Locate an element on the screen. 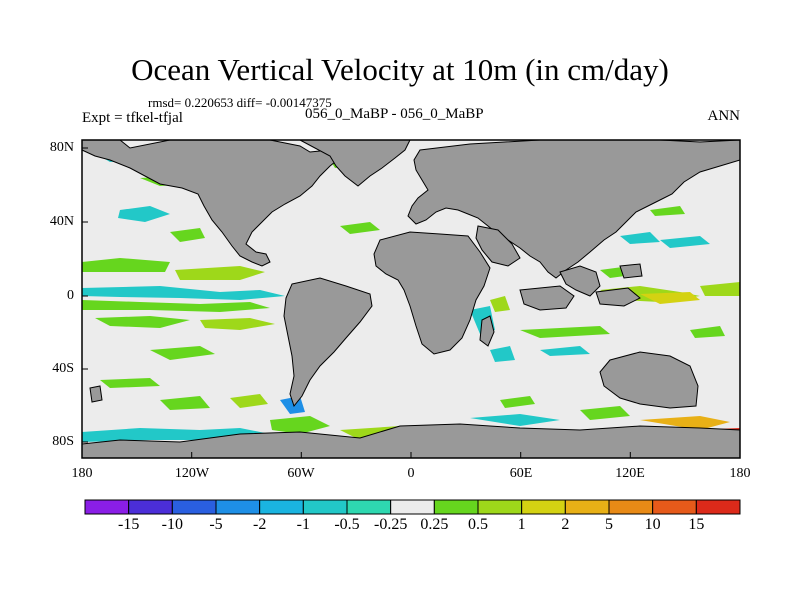 The image size is (800, 600). y-tick-40s: 40S is located at coordinates (63, 368).